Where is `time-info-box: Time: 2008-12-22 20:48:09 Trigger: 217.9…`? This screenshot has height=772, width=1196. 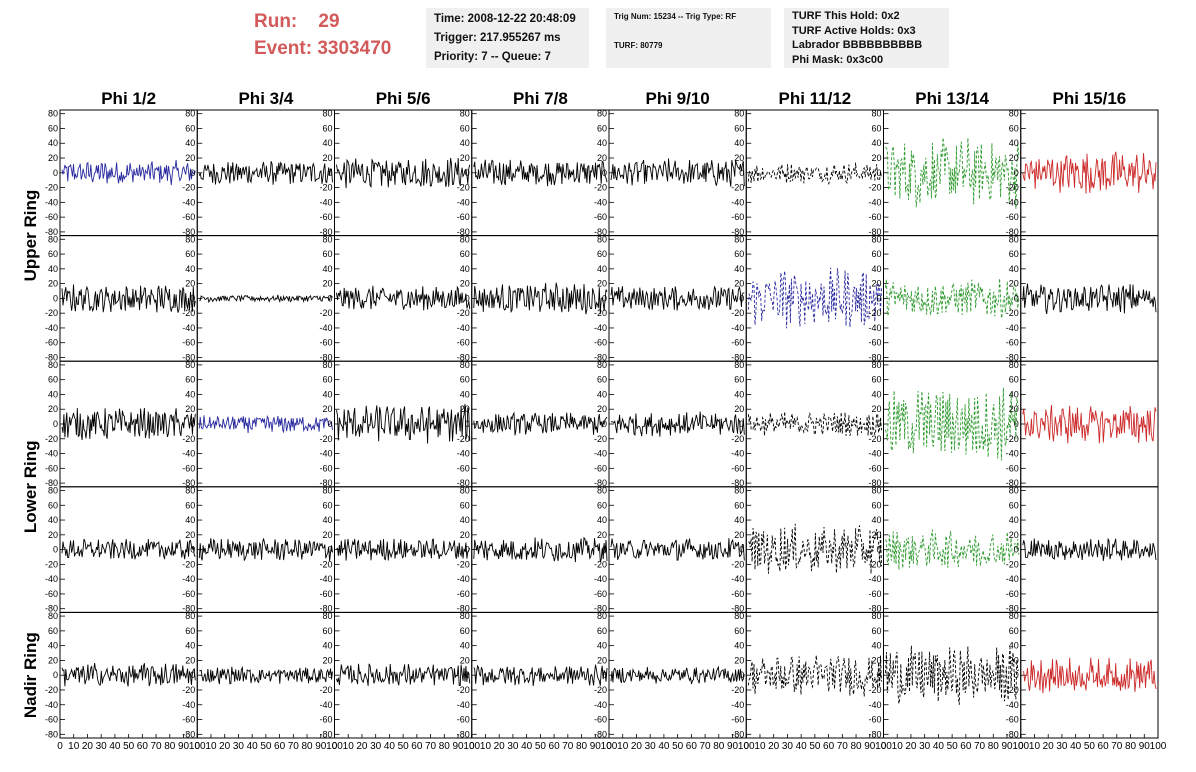
time-info-box: Time: 2008-12-22 20:48:09 Trigger: 217.9… is located at coordinates (507, 38).